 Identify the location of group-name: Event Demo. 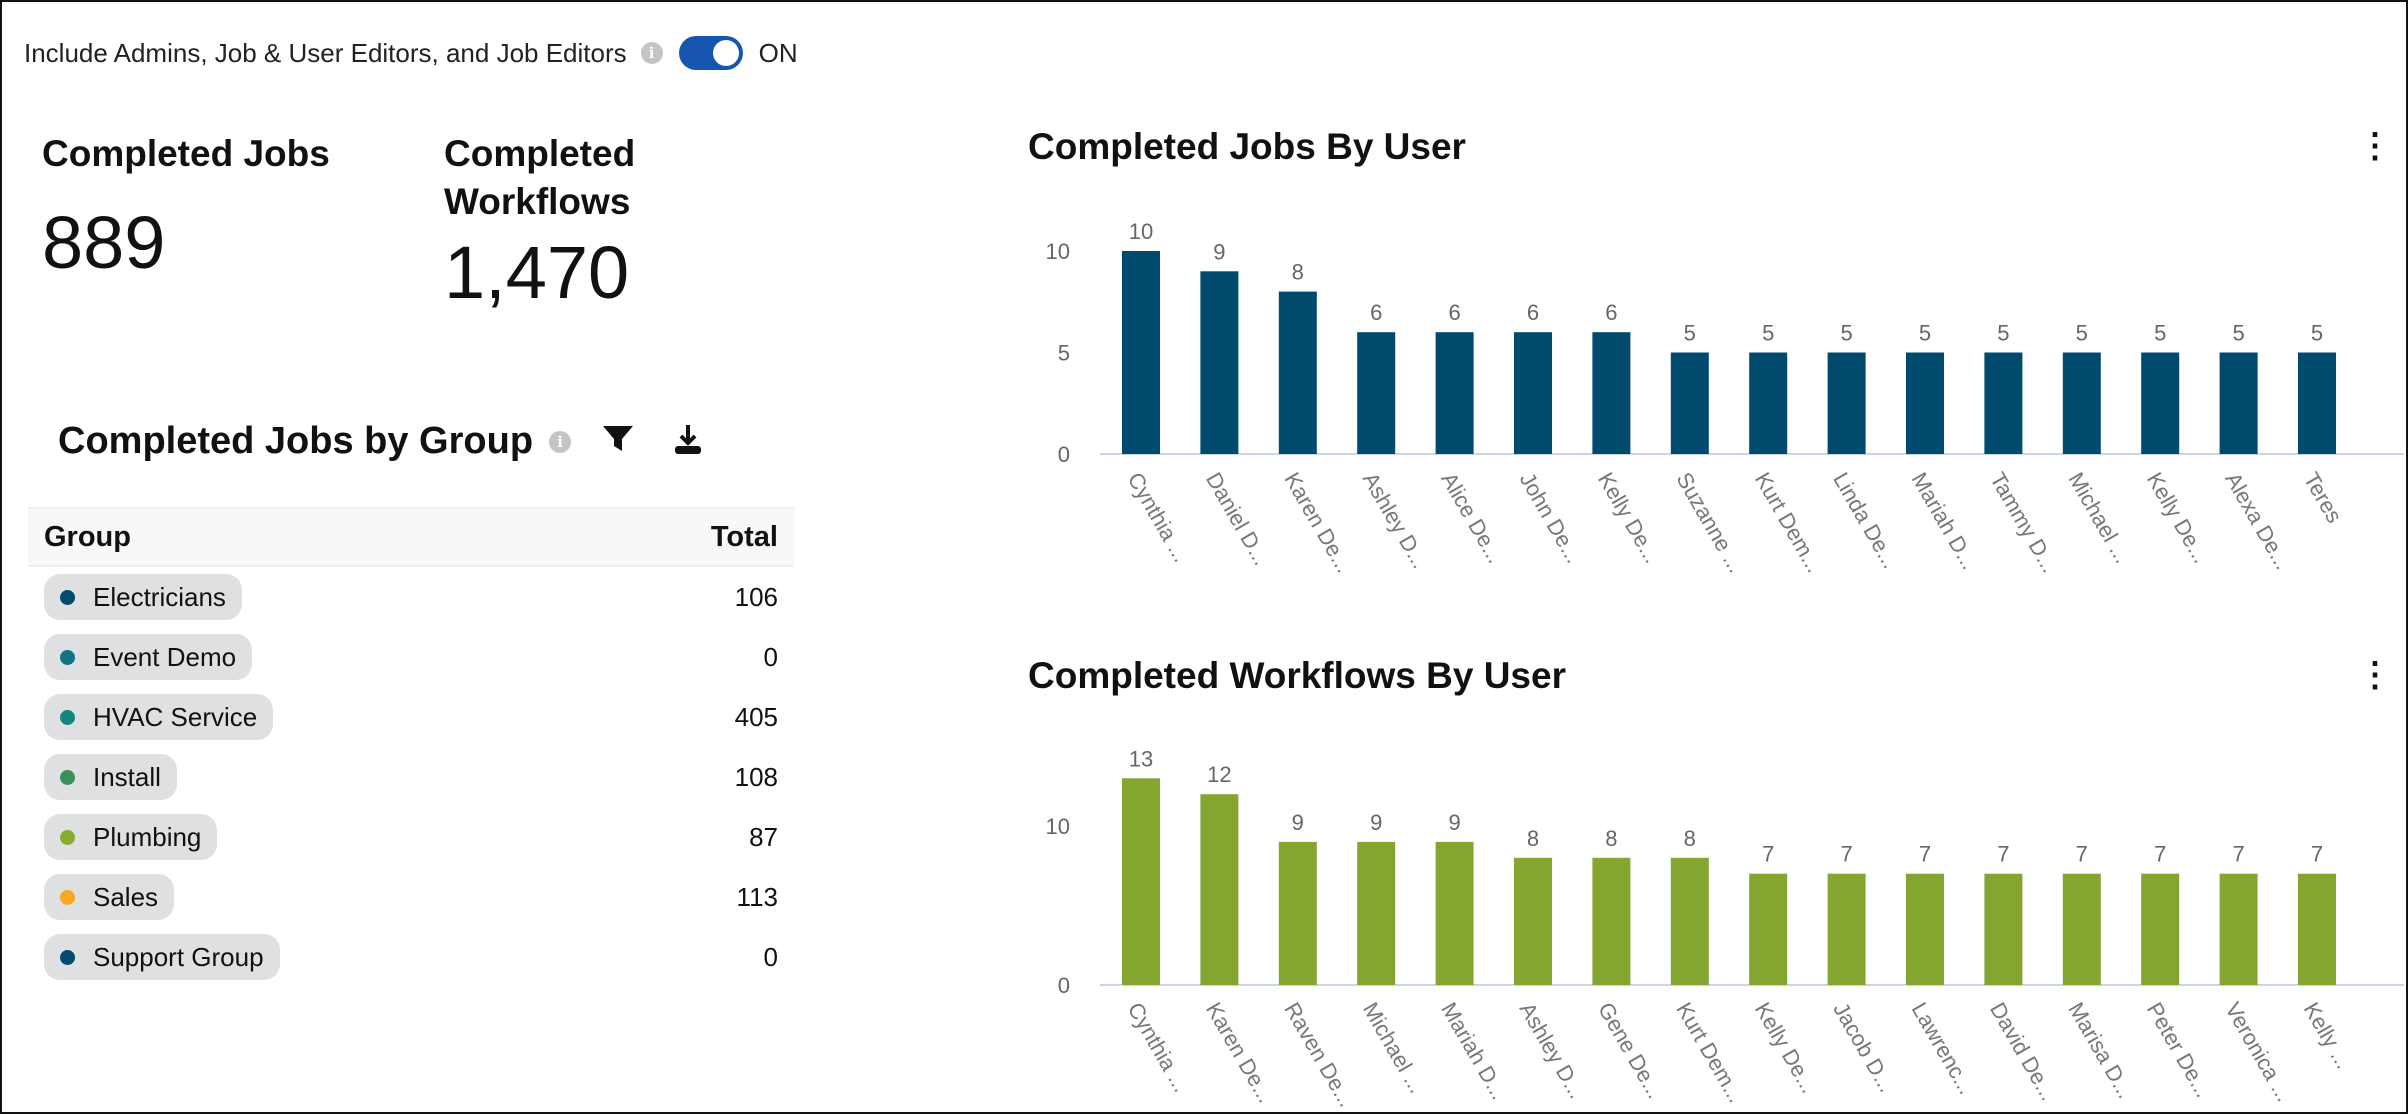
(165, 656).